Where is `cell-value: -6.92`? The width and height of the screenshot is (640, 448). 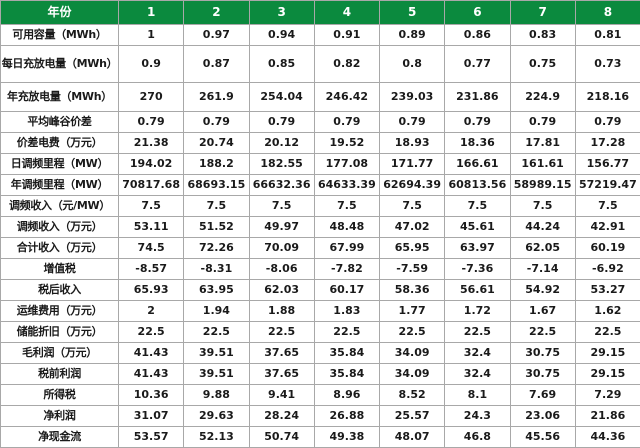
cell-value: -6.92 is located at coordinates (607, 269).